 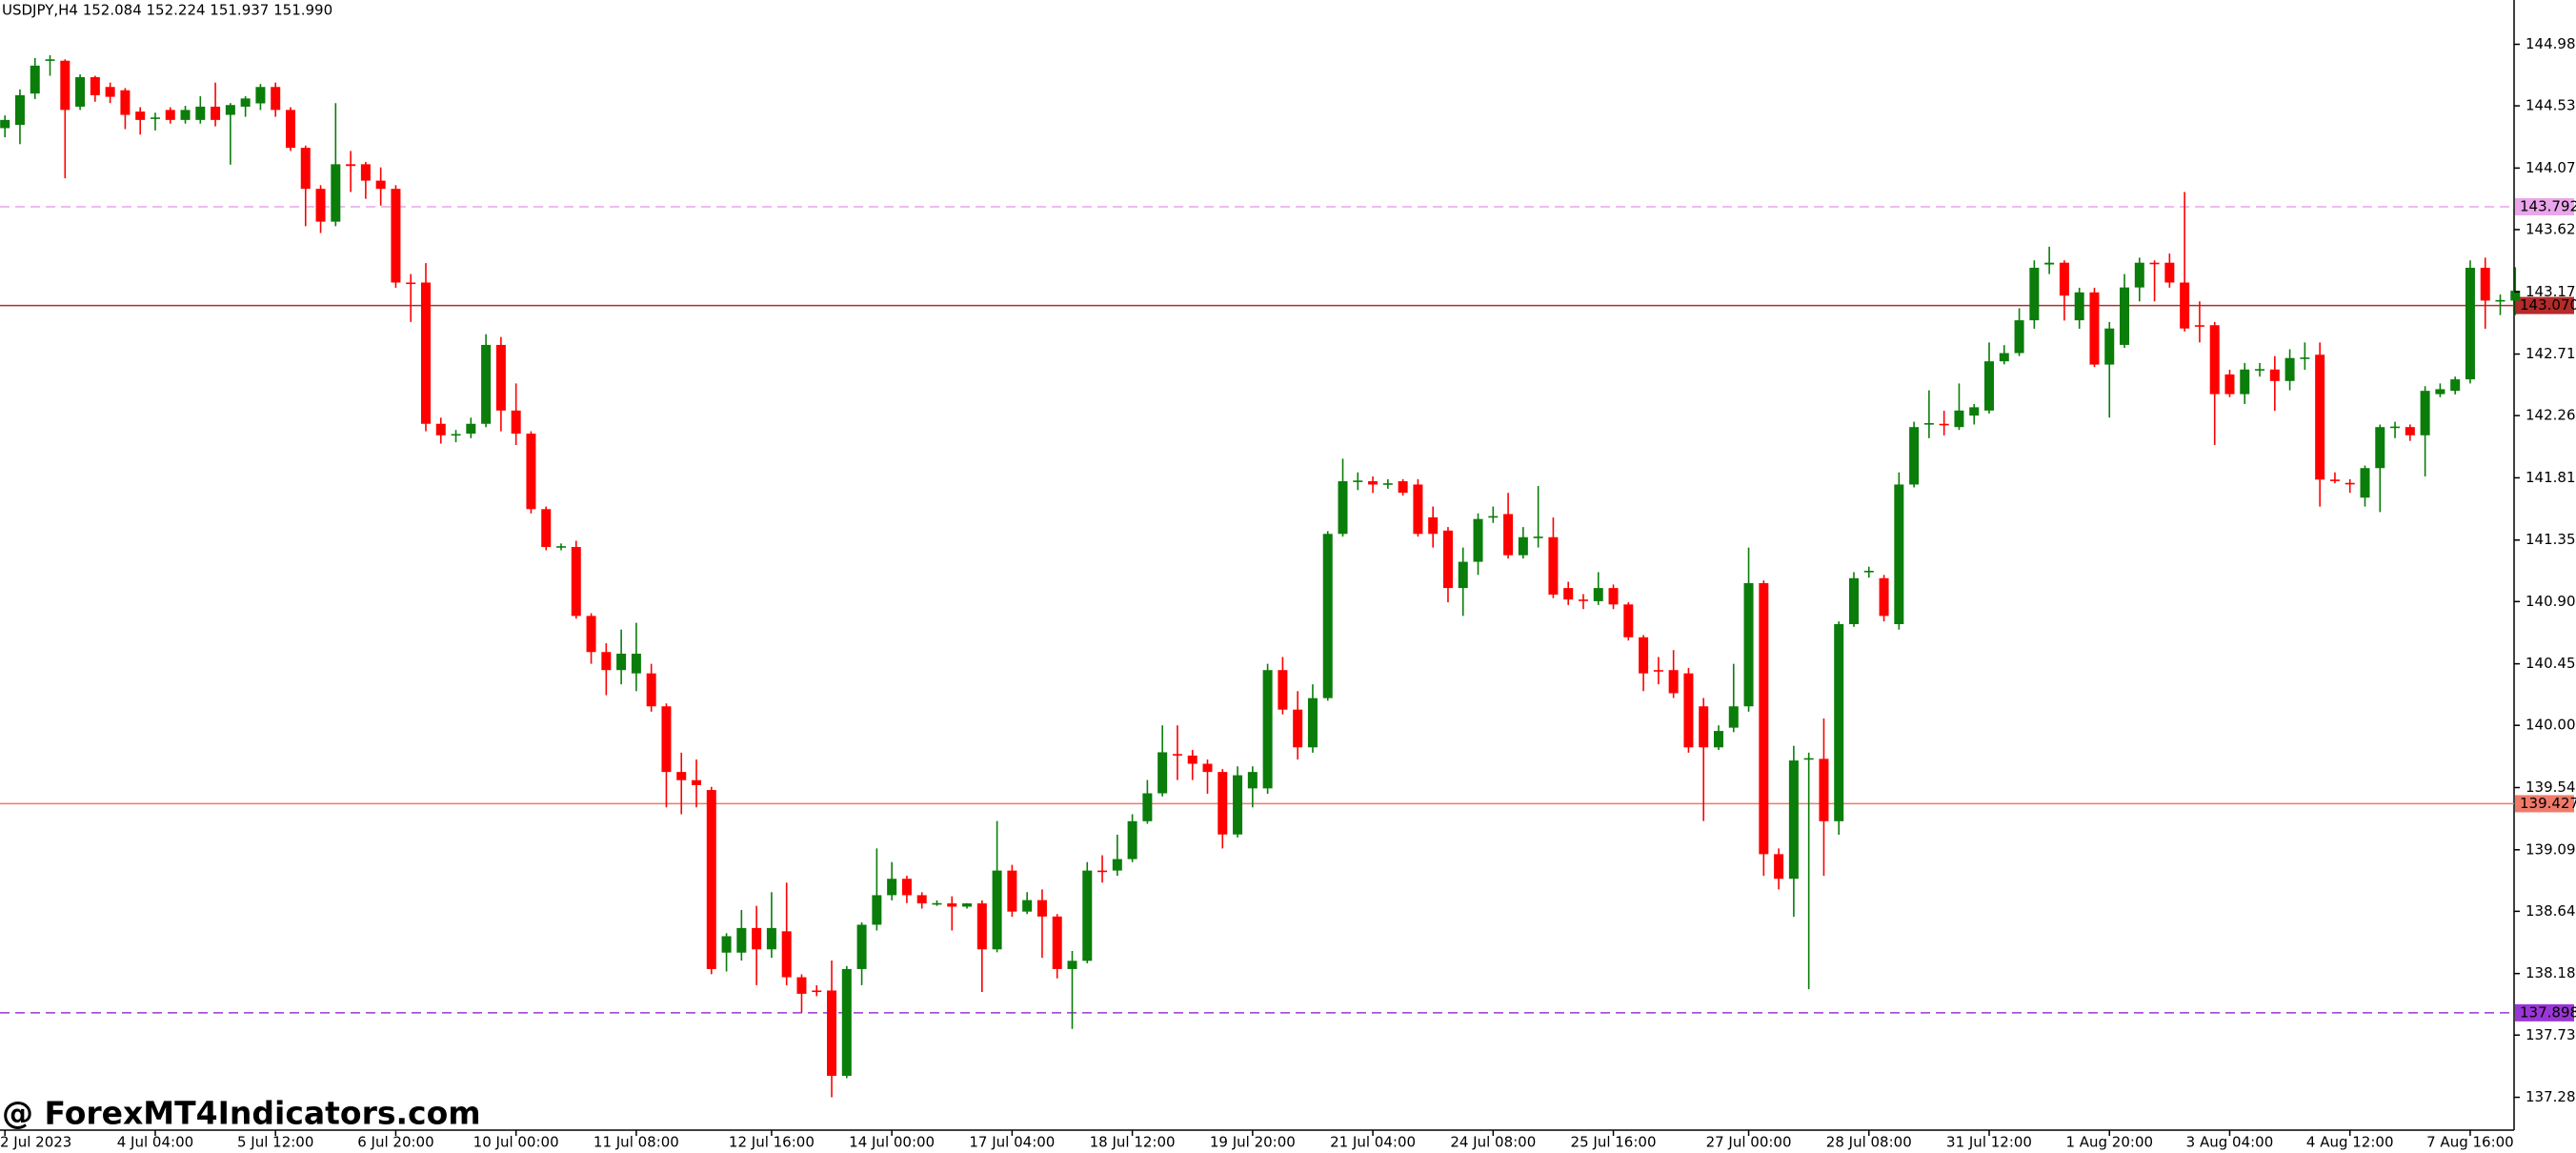 I want to click on y-tick-label: 137.735, so click(x=2551, y=1034).